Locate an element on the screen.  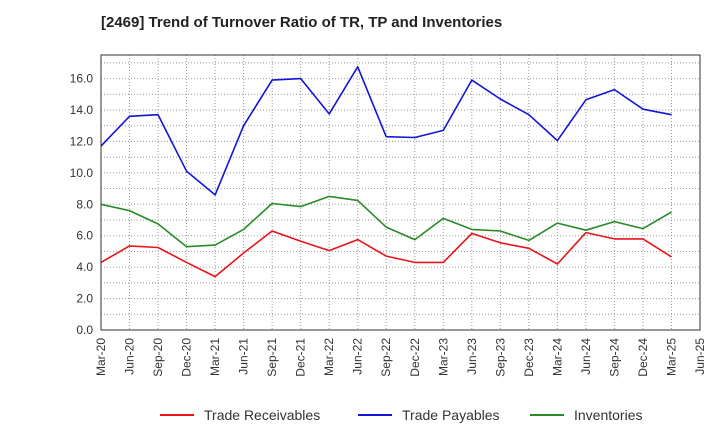
x-tick-label: Mar-22 is located at coordinates (329, 357).